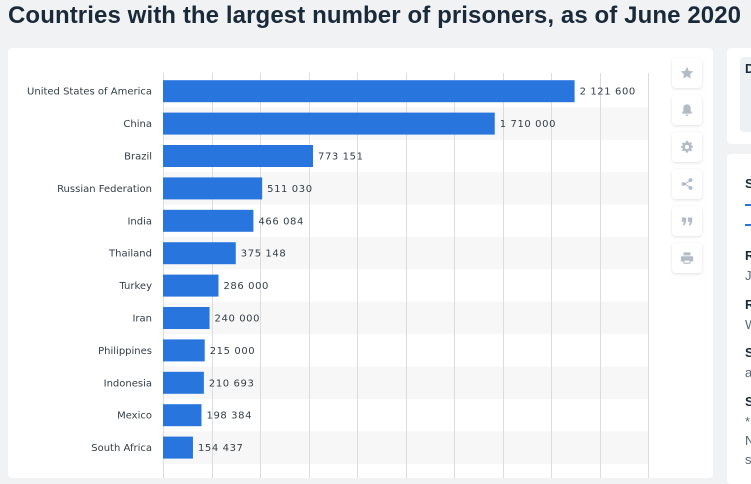  I want to click on share-button, so click(687, 184).